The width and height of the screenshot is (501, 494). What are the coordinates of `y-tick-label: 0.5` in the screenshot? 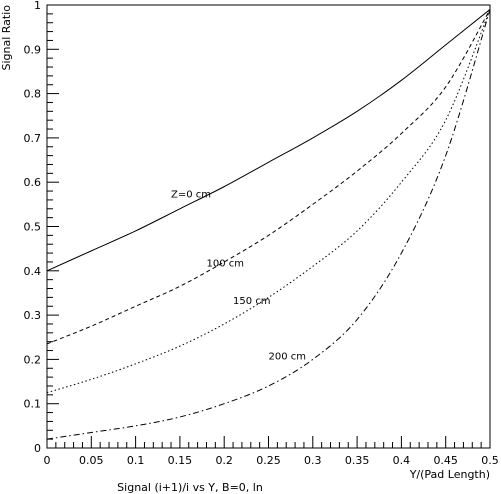 It's located at (33, 227).